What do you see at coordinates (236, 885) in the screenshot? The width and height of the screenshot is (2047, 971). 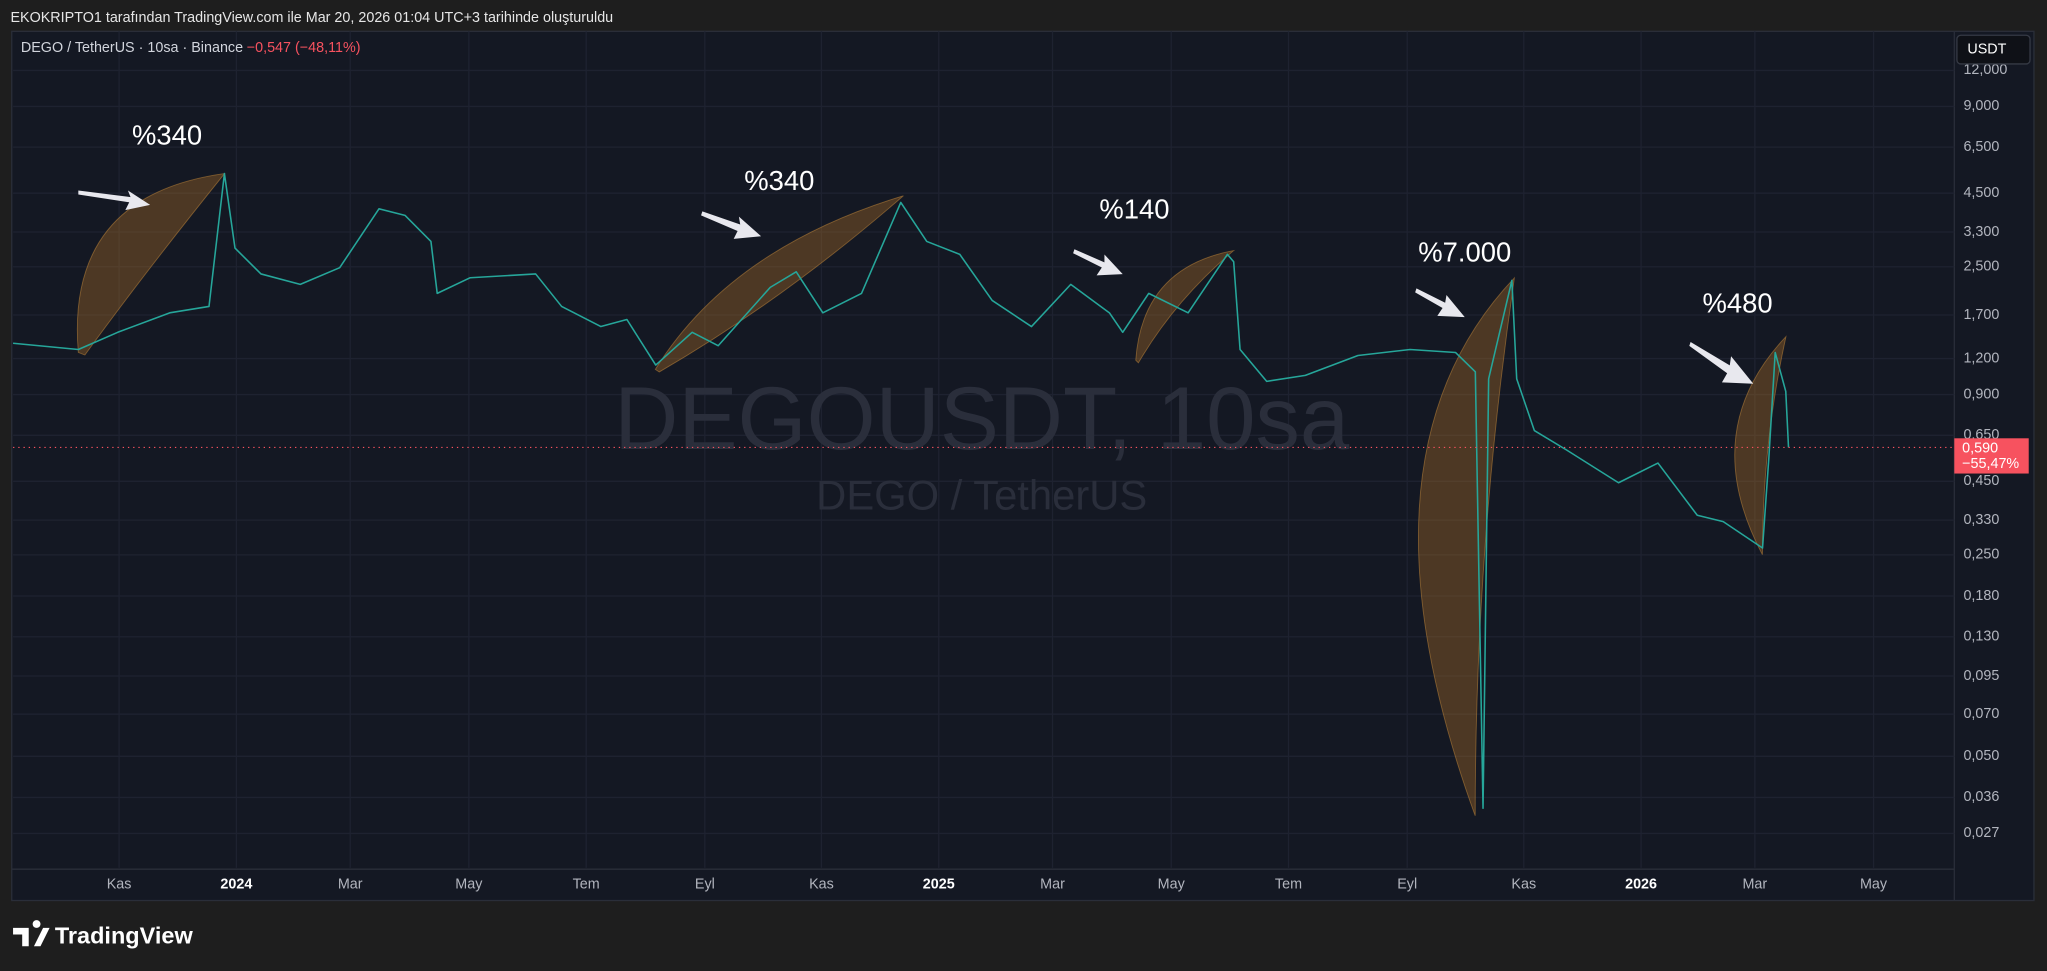 I see `x-tick-label: 2024` at bounding box center [236, 885].